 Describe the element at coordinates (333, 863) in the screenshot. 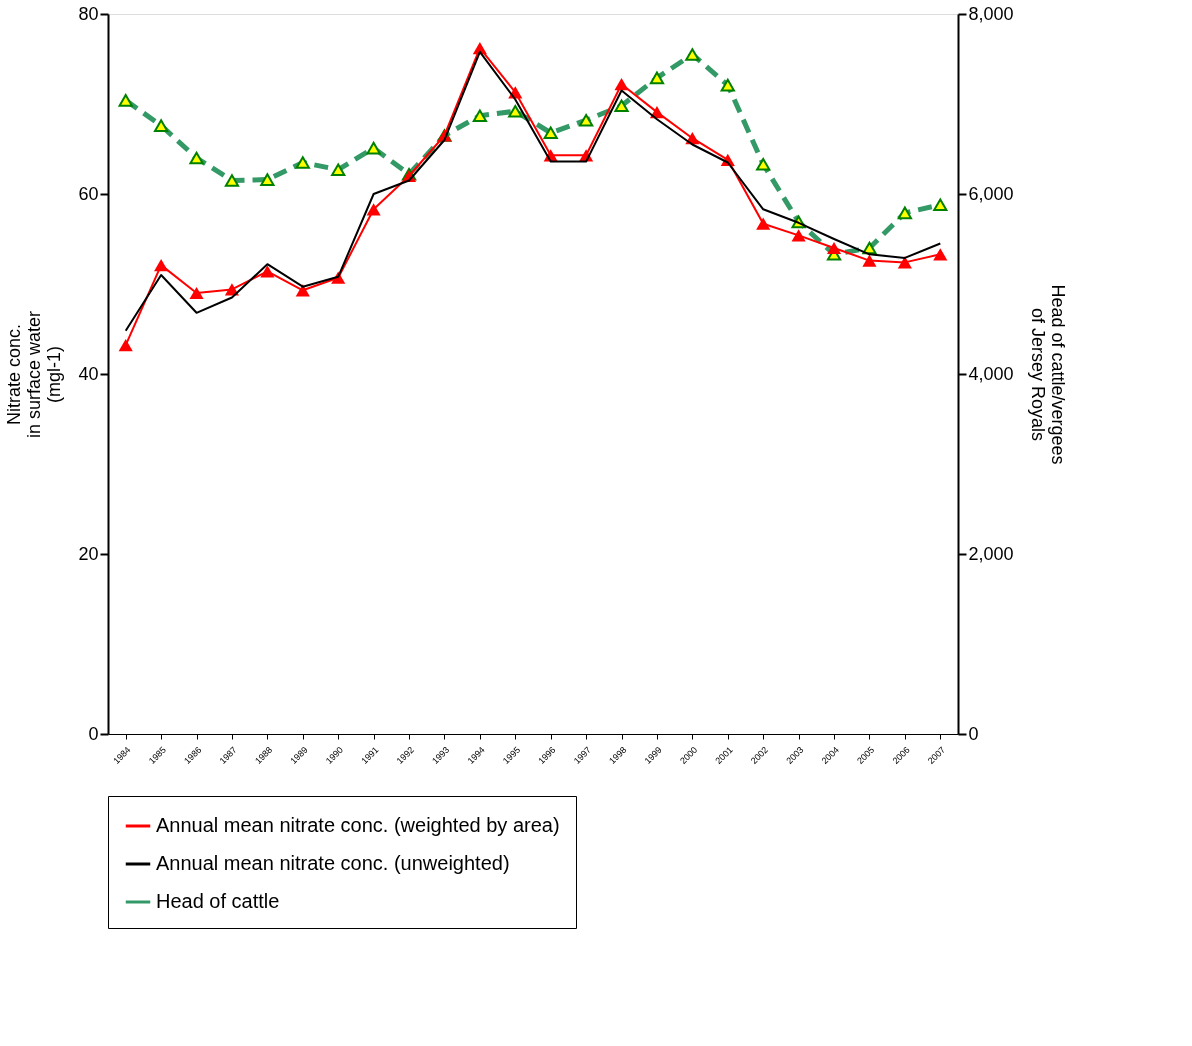

I see `legend-label: Annual mean nitrate conc. (unweighted)` at that location.